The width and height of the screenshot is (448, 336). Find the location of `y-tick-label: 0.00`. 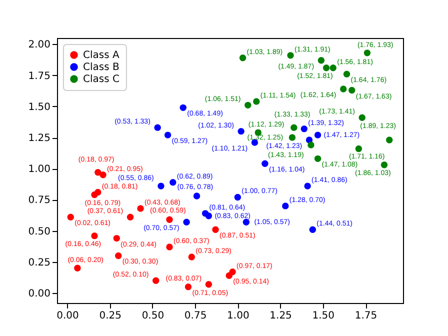

y-tick-label: 0.00 is located at coordinates (39, 294).